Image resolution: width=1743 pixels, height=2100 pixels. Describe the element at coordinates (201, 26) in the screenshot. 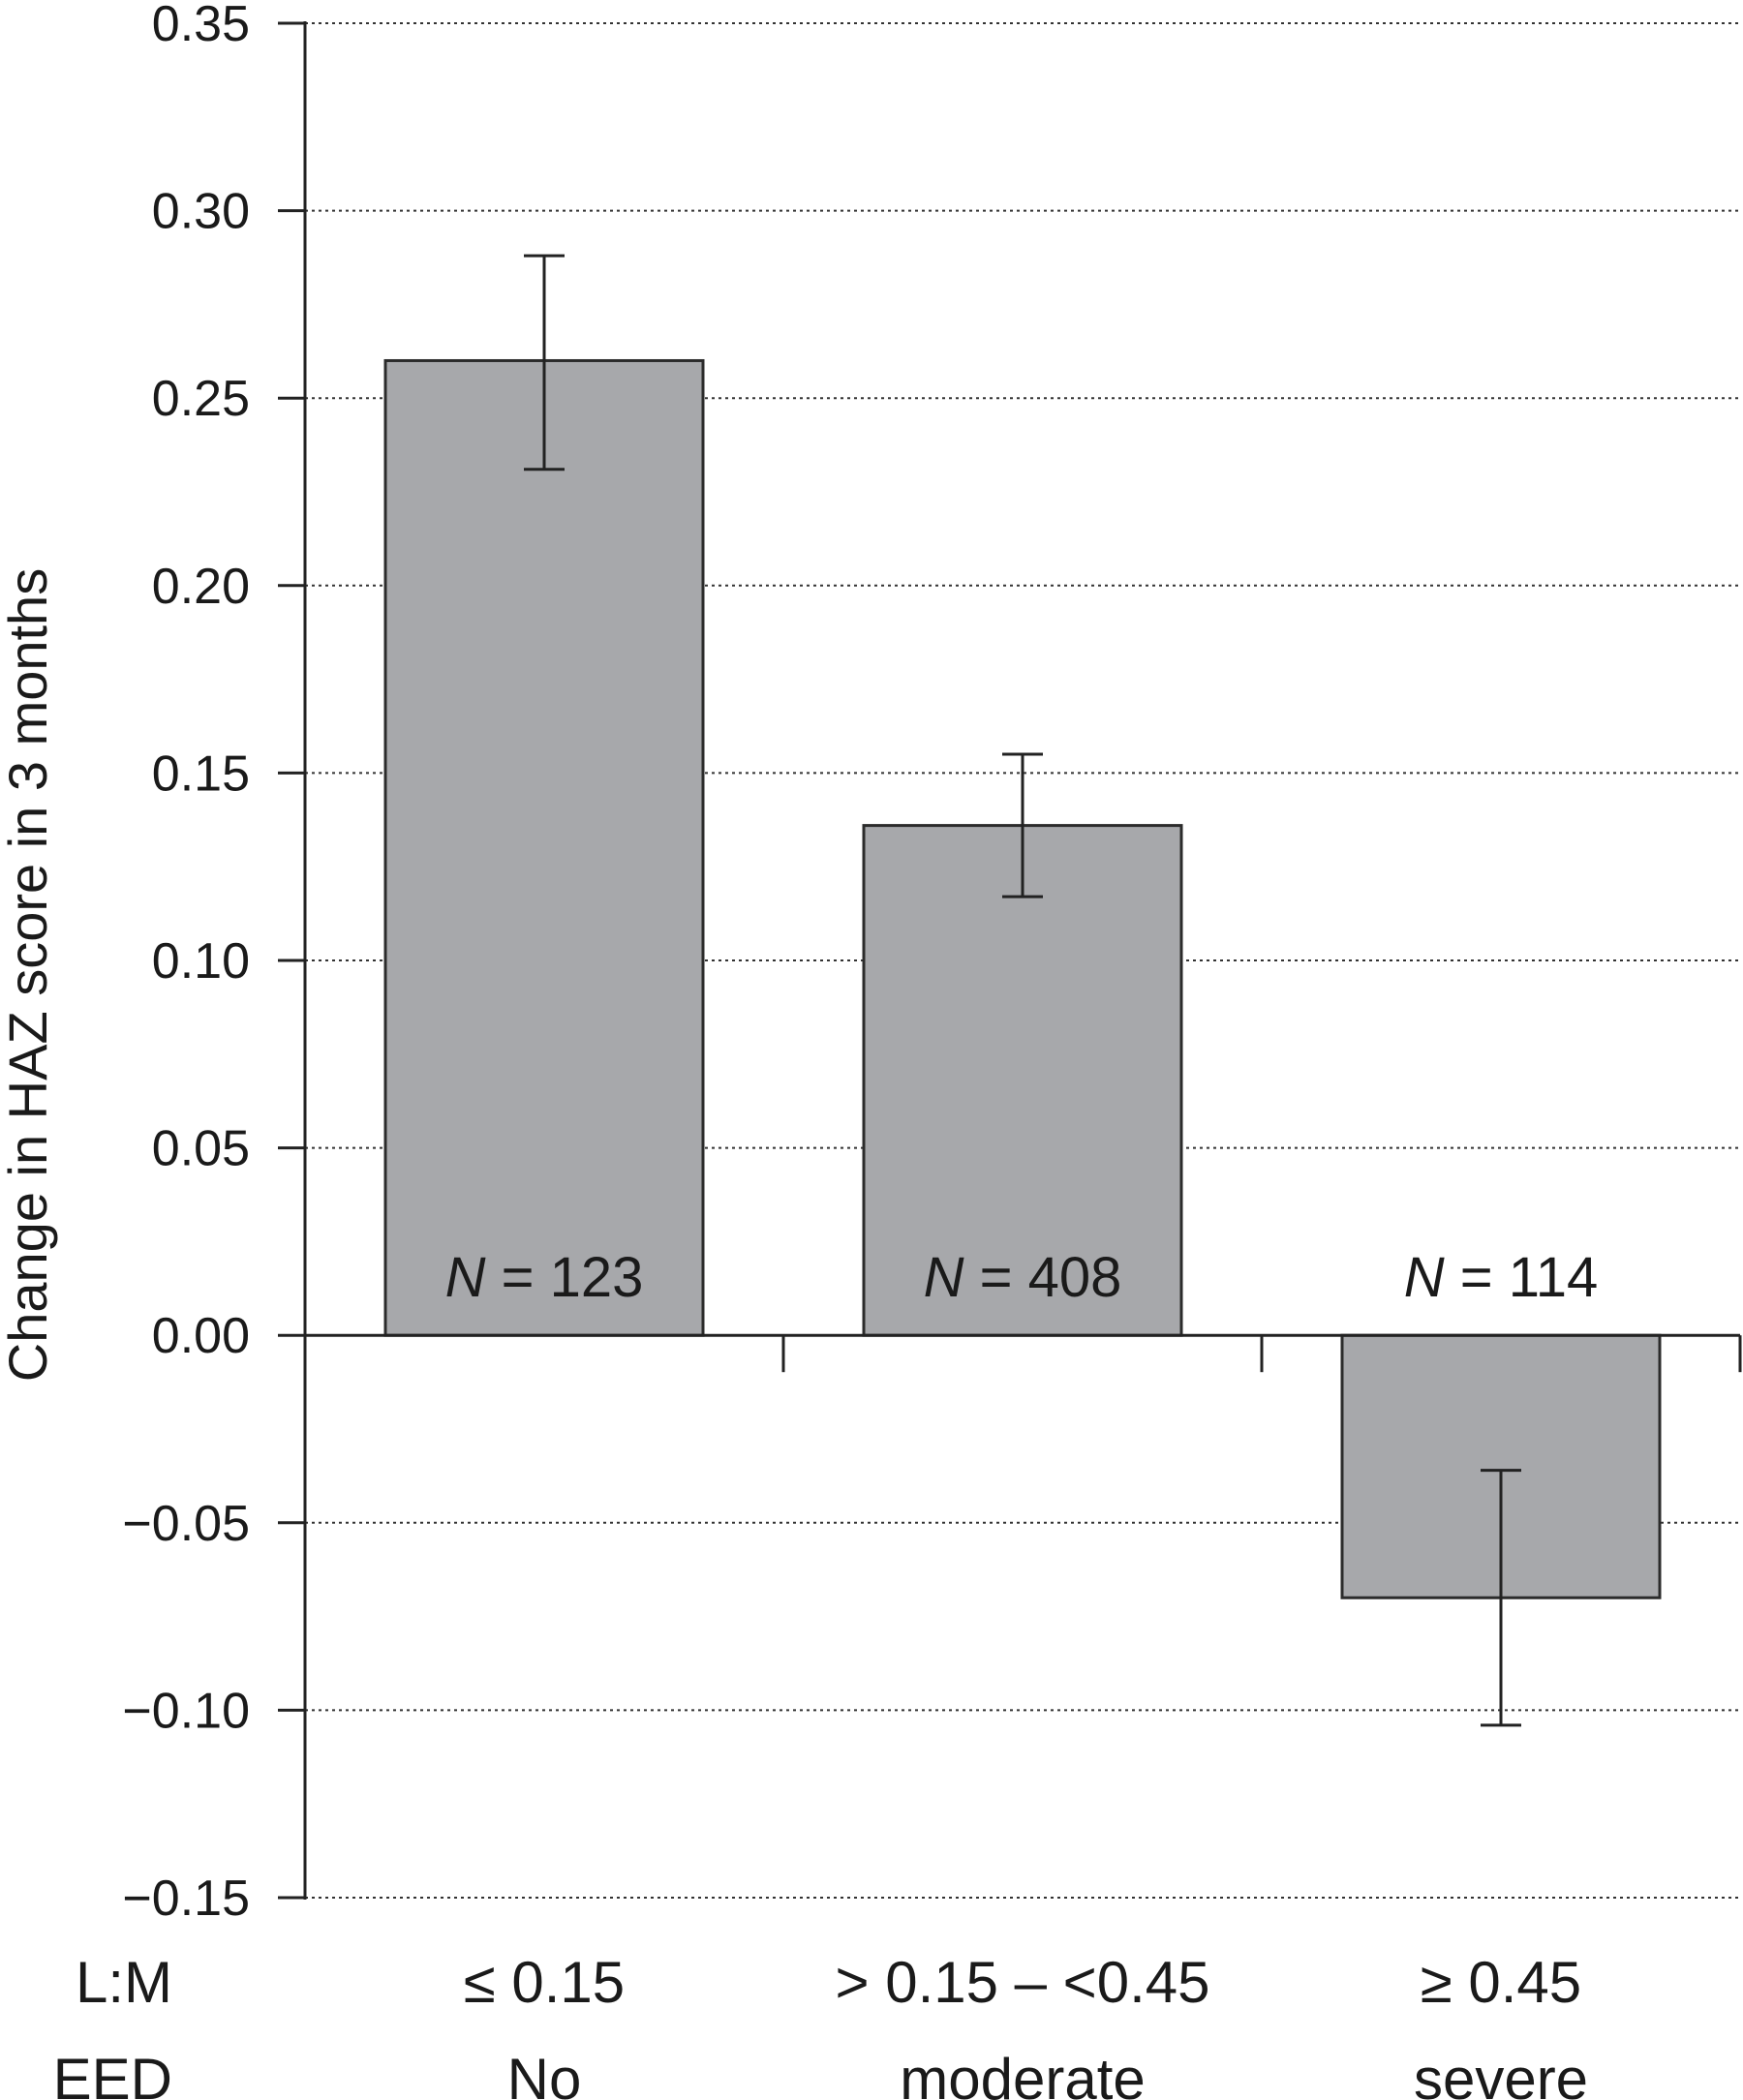

I see `y-tick-label: 0.35` at that location.